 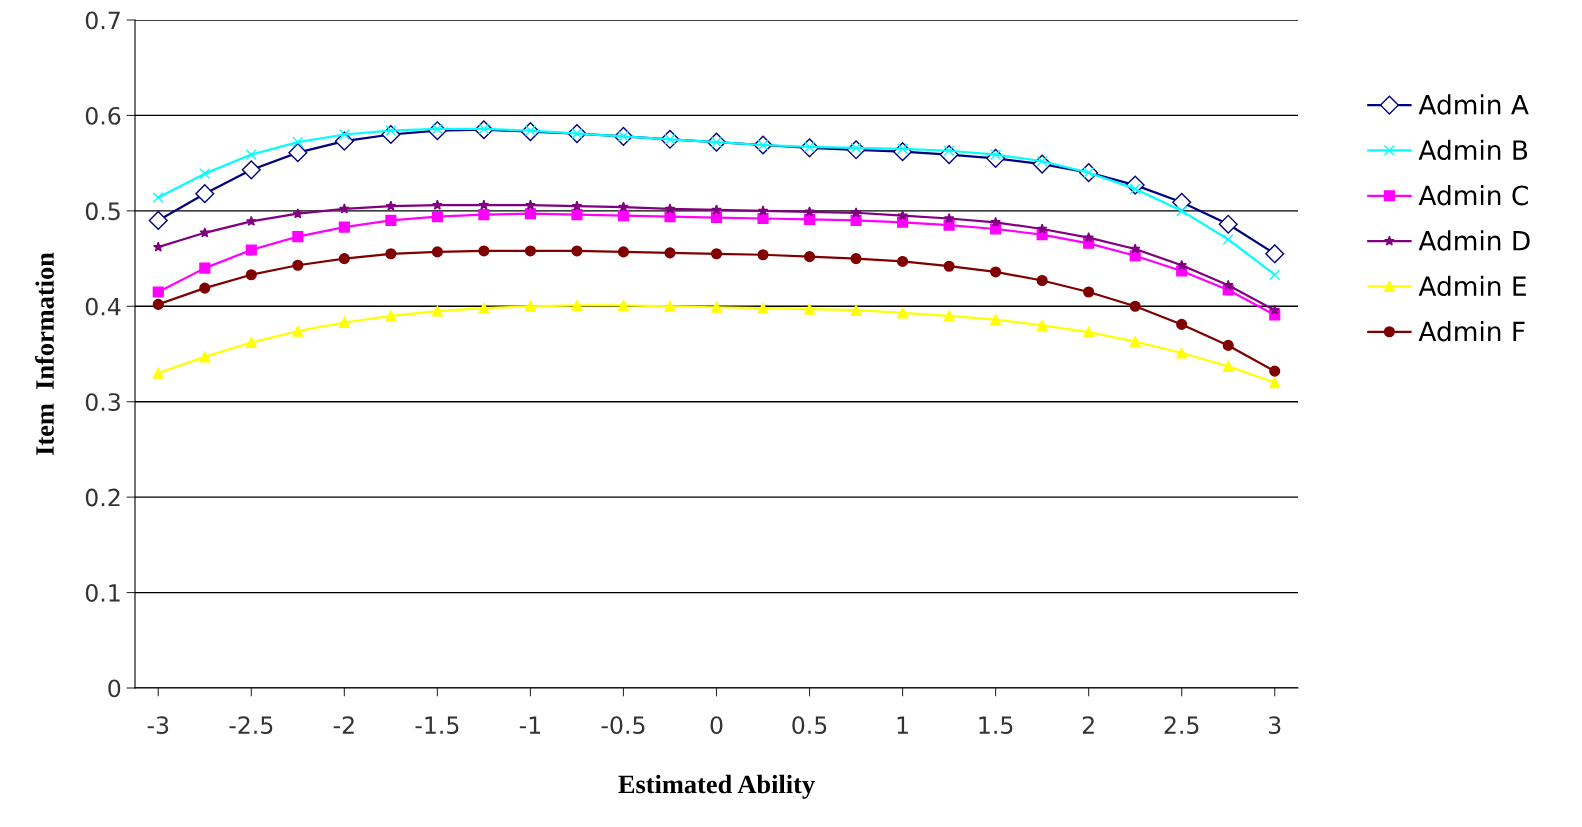 I want to click on x-tick-label: 2, so click(x=1088, y=725).